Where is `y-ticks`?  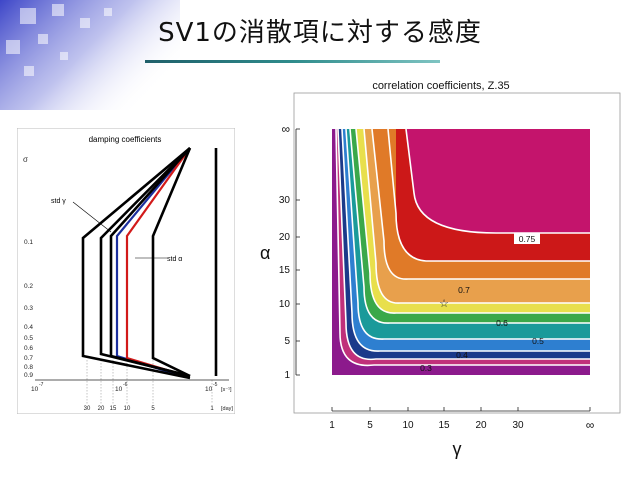
y-ticks is located at coordinates (298, 252).